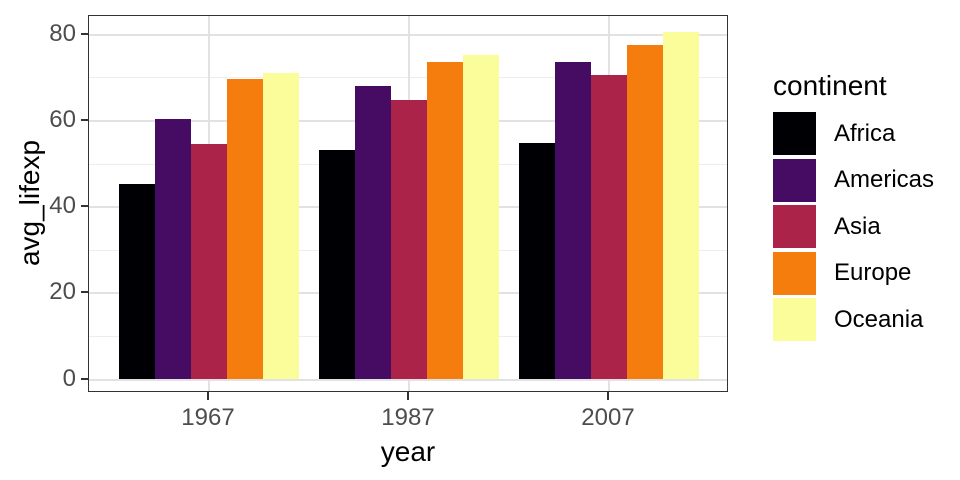  What do you see at coordinates (445, 221) in the screenshot?
I see `bar-europe-1987` at bounding box center [445, 221].